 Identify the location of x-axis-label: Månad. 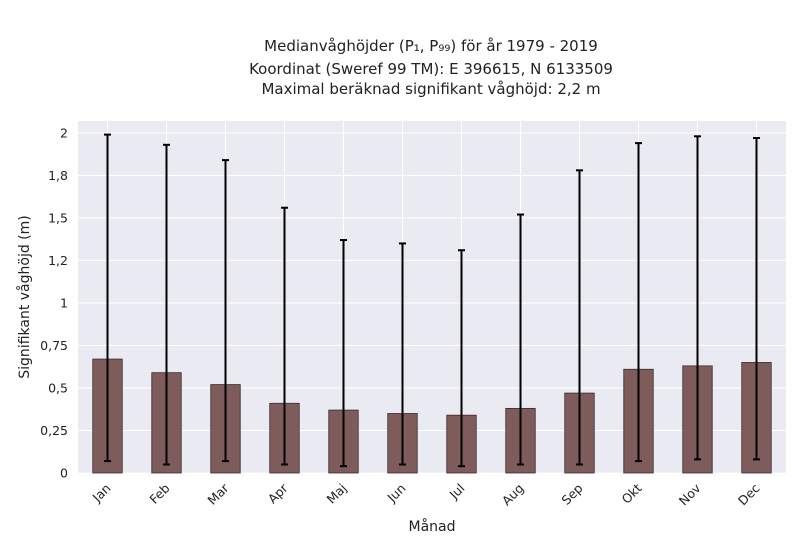
(432, 526).